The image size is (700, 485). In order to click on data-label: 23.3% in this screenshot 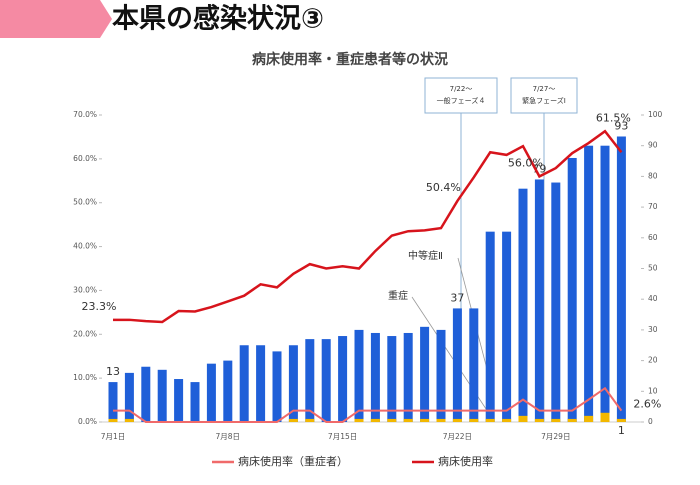, I will do `click(99, 306)`.